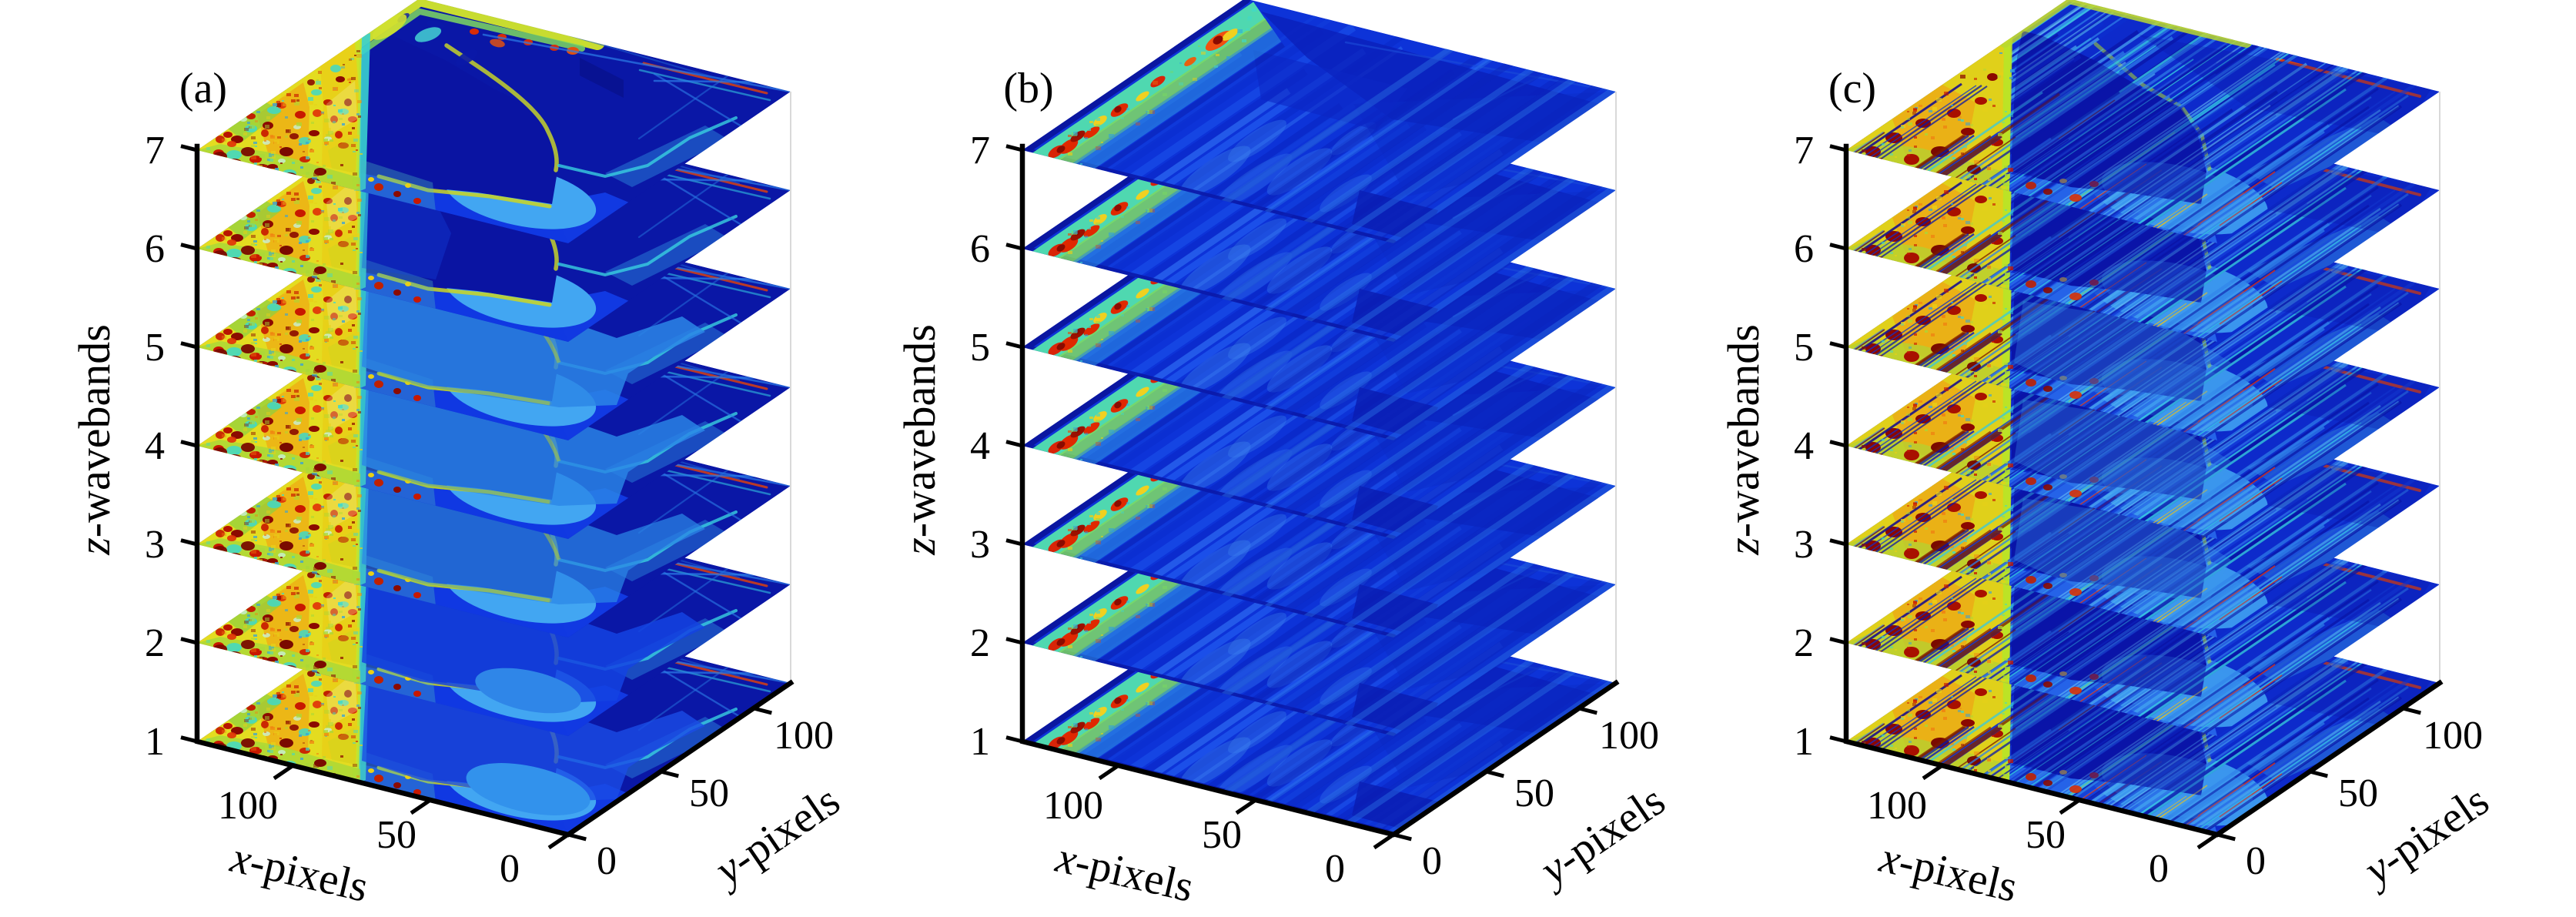 This screenshot has width=2576, height=917. What do you see at coordinates (203, 88) in the screenshot?
I see `svg-text: (a)` at bounding box center [203, 88].